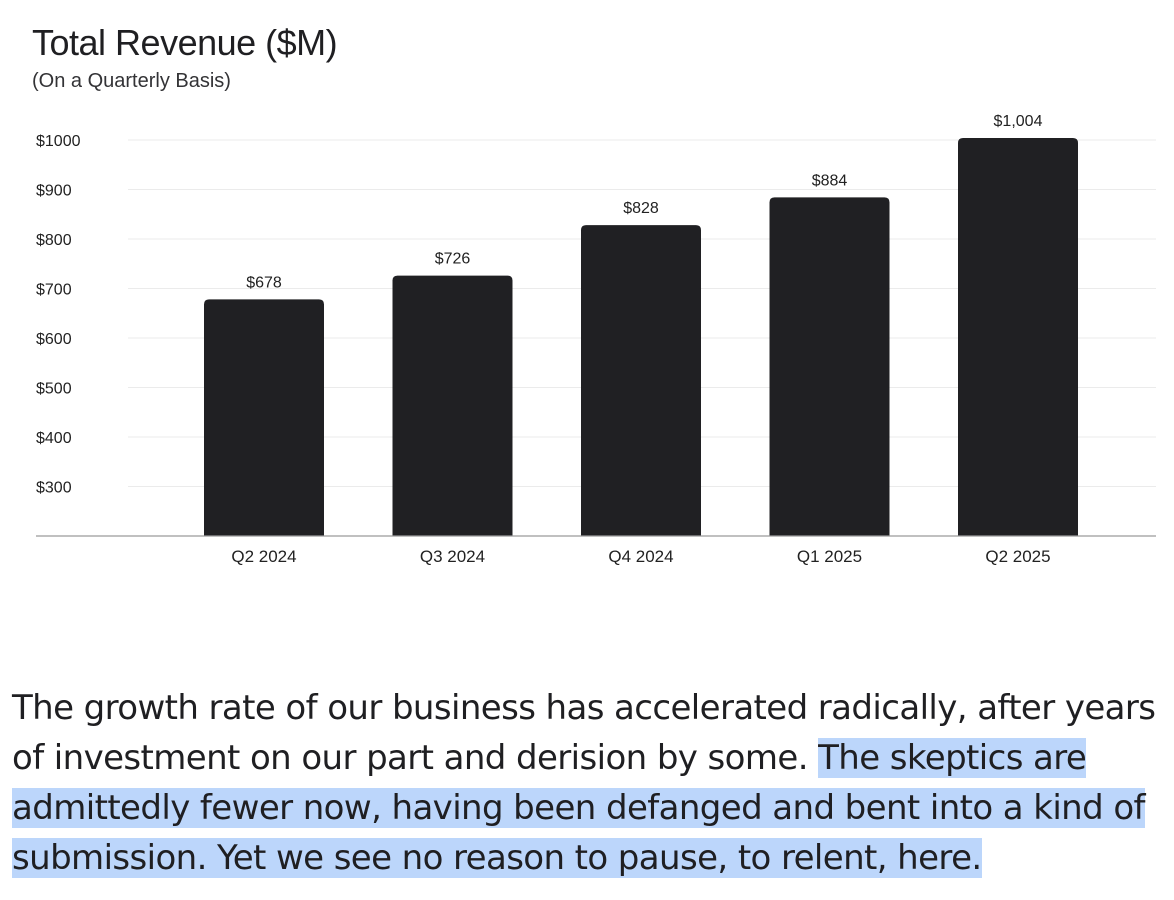  Describe the element at coordinates (58, 315) in the screenshot. I see `y-axis-ticks: $300 $400 $500 $600 $700 $800 $900 $1000` at that location.